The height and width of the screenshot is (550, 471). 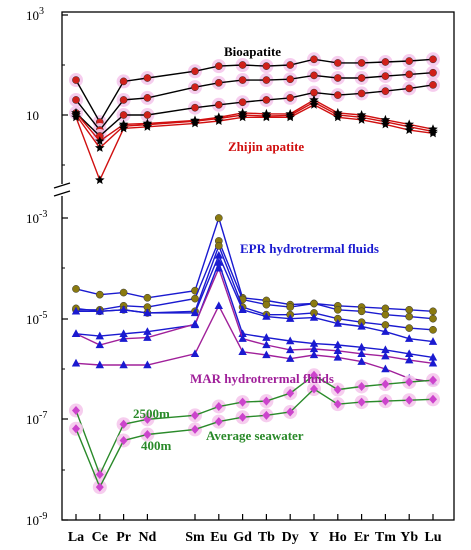 I want to click on y-tick-label: 10, so click(x=32, y=115).